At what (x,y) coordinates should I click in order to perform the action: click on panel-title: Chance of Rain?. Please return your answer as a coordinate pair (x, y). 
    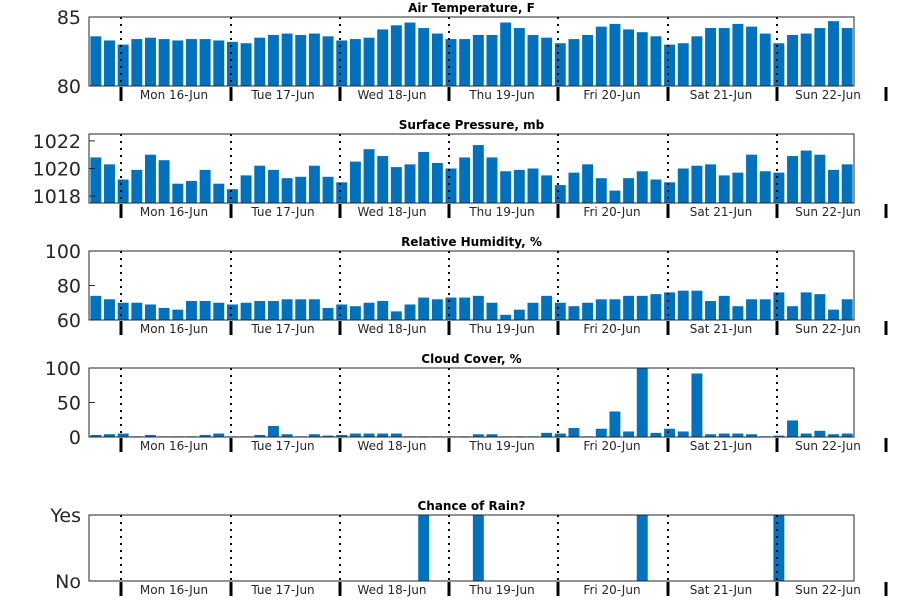
    Looking at the image, I should click on (471, 506).